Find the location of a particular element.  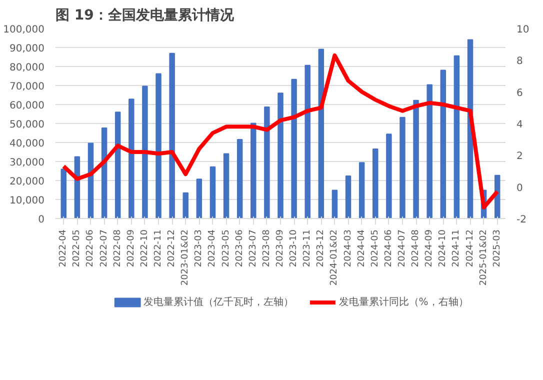

y-tick-label: 30,000 is located at coordinates (27, 163).